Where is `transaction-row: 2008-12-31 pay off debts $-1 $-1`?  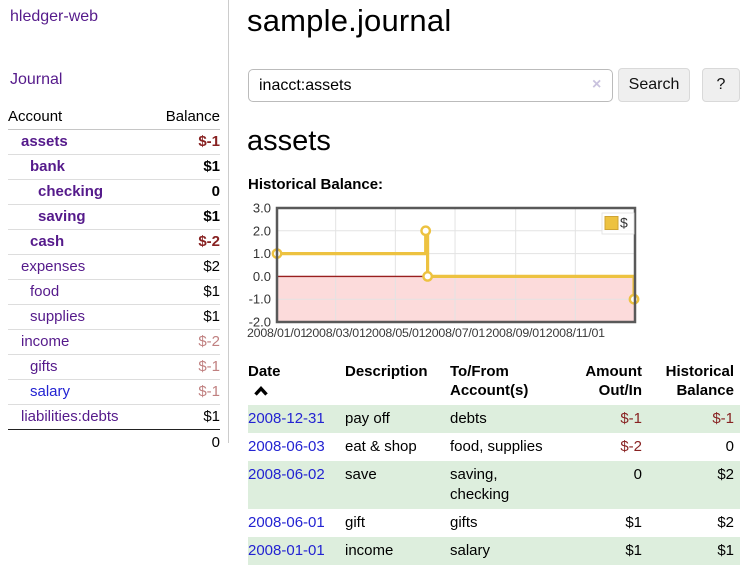
transaction-row: 2008-12-31 pay off debts $-1 $-1 is located at coordinates (494, 419).